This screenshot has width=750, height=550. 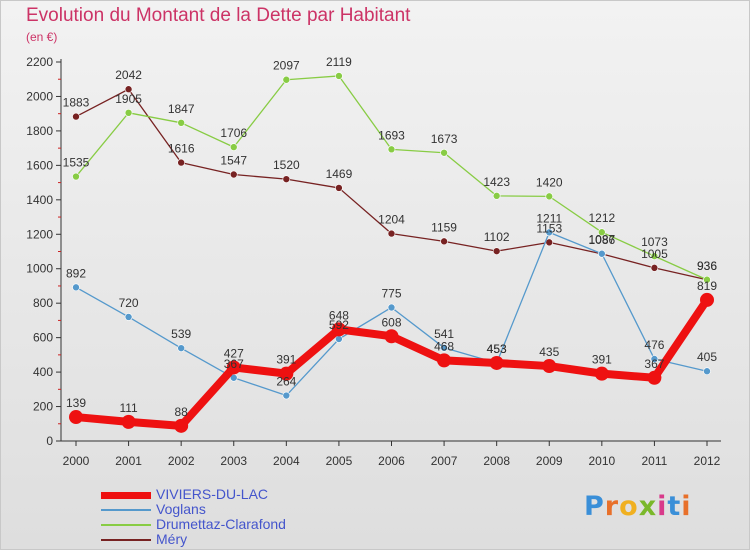 I want to click on x-tick-label: 2000, so click(x=76, y=461).